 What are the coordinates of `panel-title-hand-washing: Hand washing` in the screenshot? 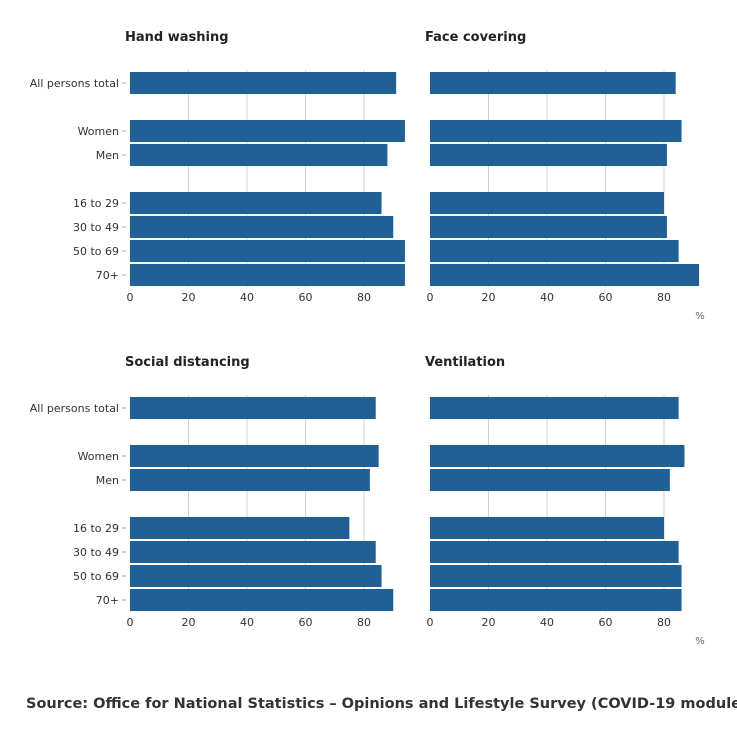 It's located at (177, 37).